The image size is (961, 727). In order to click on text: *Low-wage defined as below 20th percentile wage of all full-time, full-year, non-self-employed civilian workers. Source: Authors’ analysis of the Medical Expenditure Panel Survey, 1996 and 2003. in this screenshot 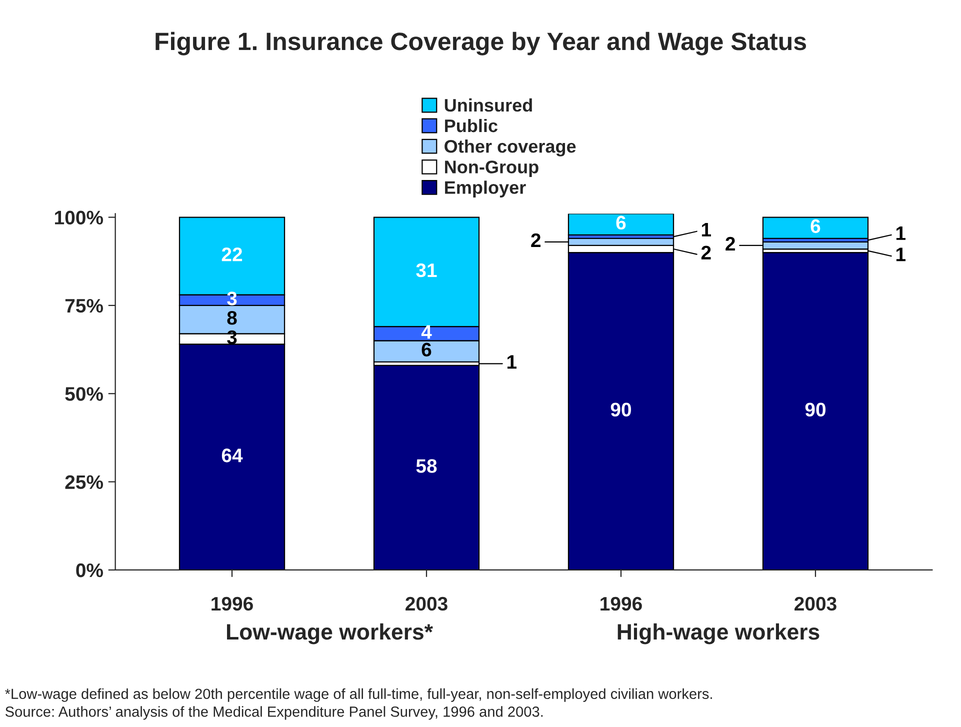, I will do `click(358, 704)`.